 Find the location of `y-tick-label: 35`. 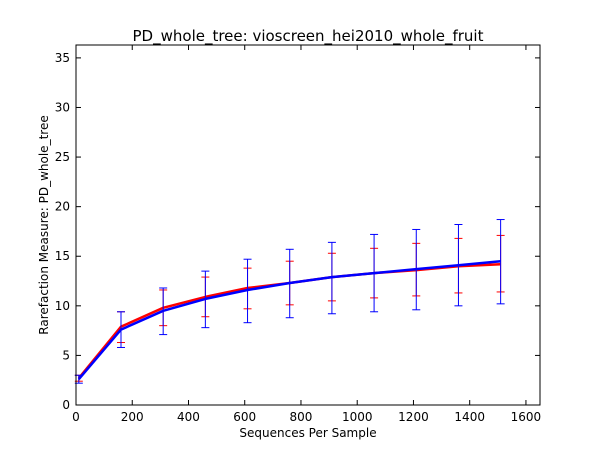

y-tick-label: 35 is located at coordinates (62, 58).